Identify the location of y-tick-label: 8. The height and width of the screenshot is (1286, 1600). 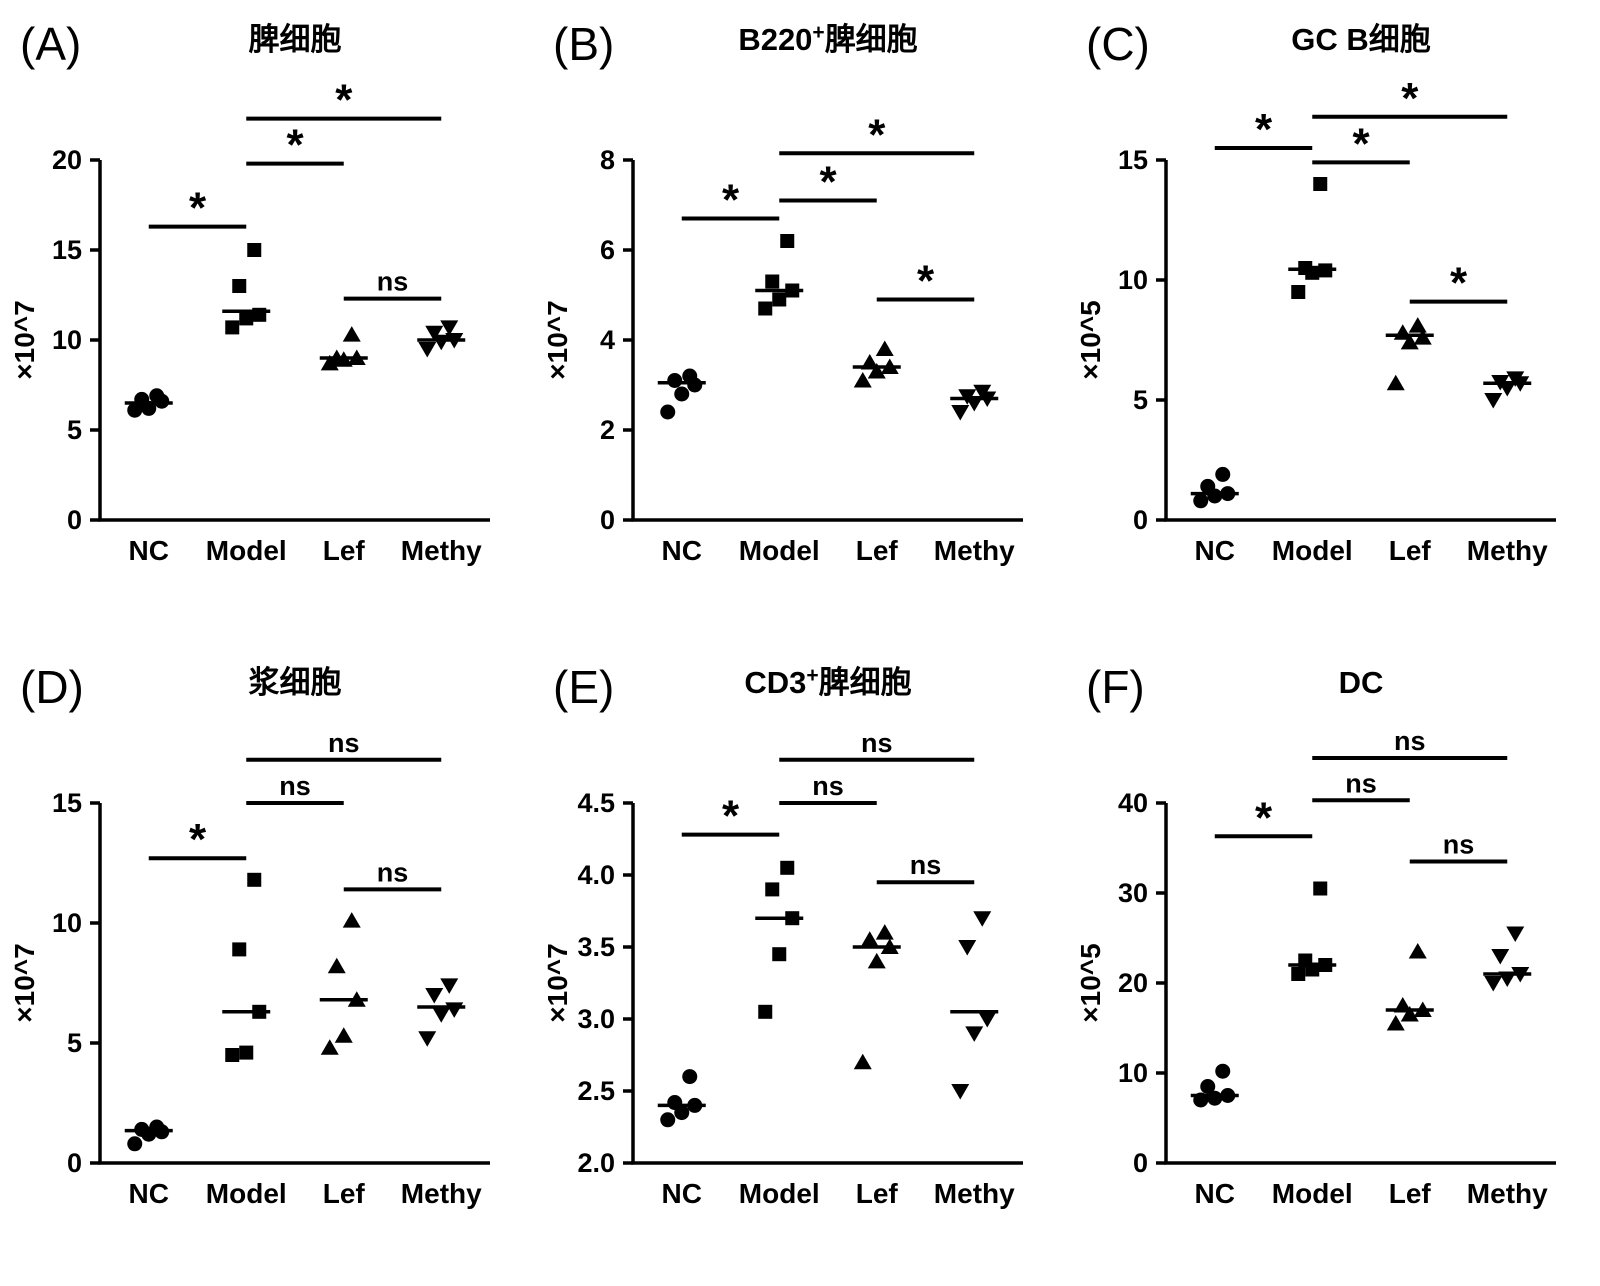
(607, 160).